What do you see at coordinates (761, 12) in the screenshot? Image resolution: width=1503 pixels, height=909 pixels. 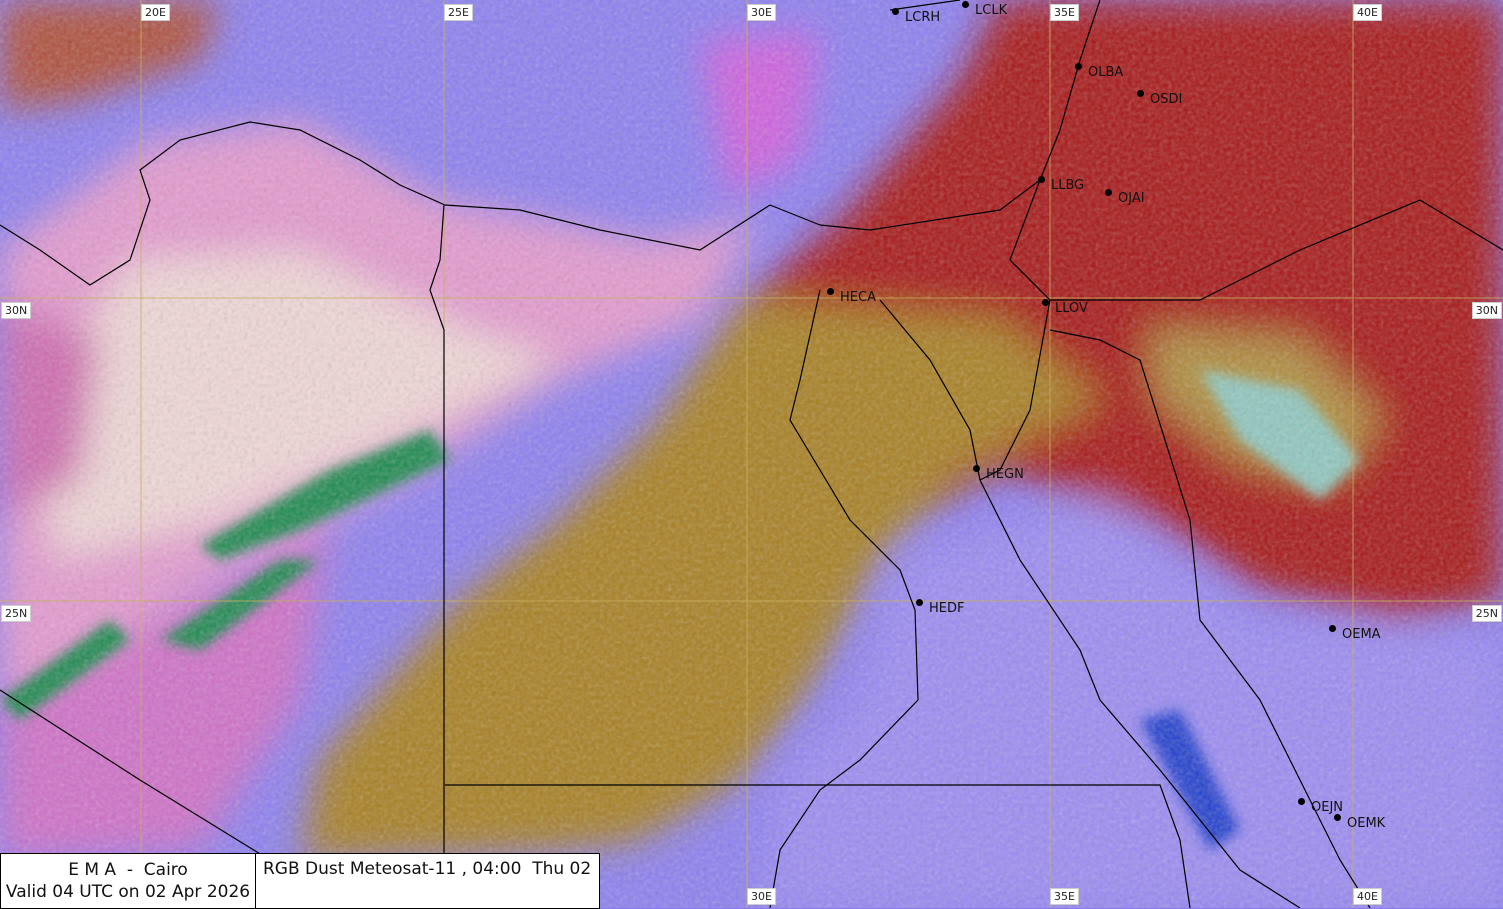 I see `lon-label-30e: 30E` at bounding box center [761, 12].